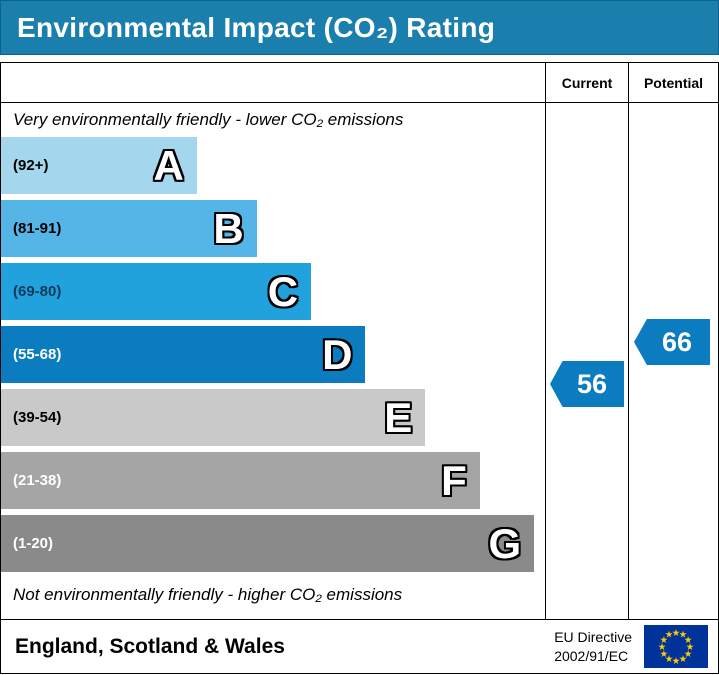  I want to click on band-bar-a: (92+) A, so click(99, 165).